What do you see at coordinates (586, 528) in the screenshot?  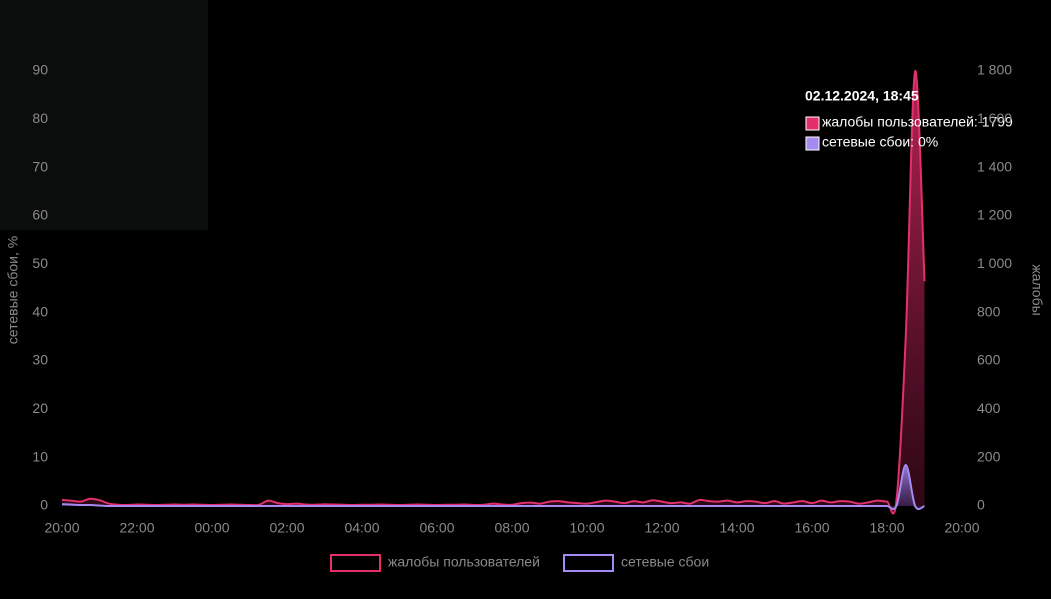 I see `x-tick-label: 10:00` at bounding box center [586, 528].